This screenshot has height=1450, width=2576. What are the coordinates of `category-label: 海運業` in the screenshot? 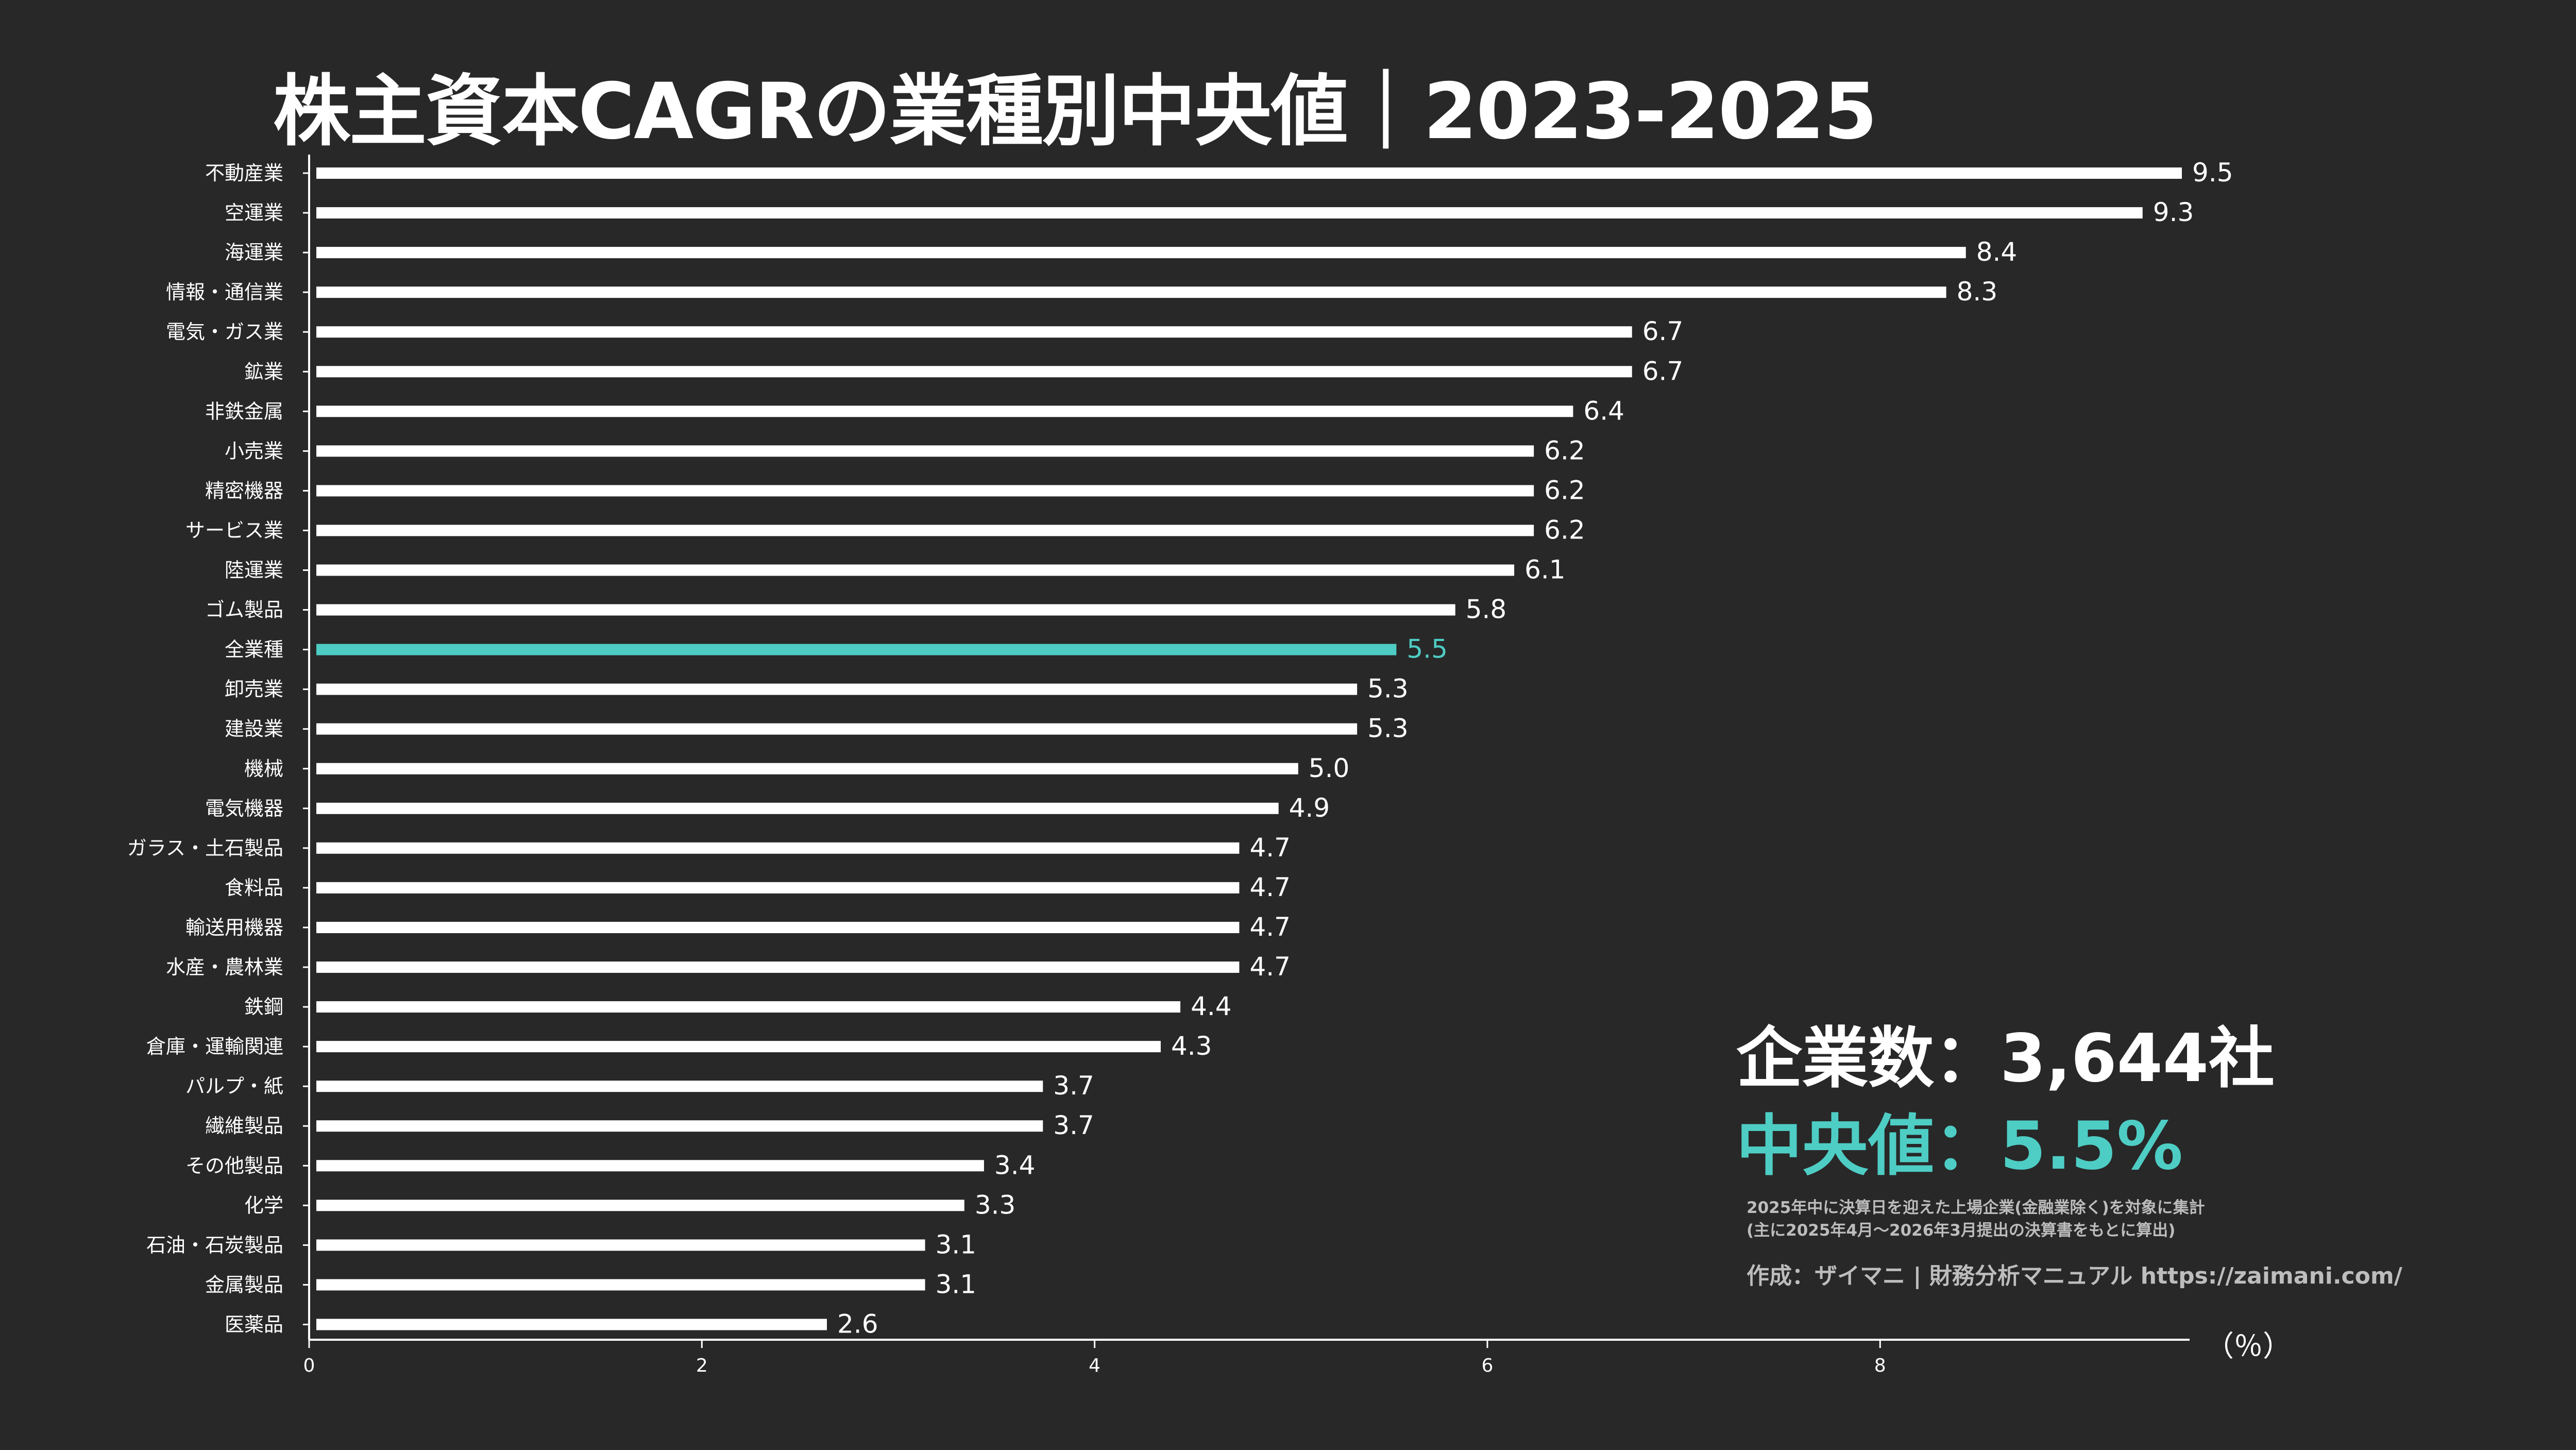 It's located at (254, 253).